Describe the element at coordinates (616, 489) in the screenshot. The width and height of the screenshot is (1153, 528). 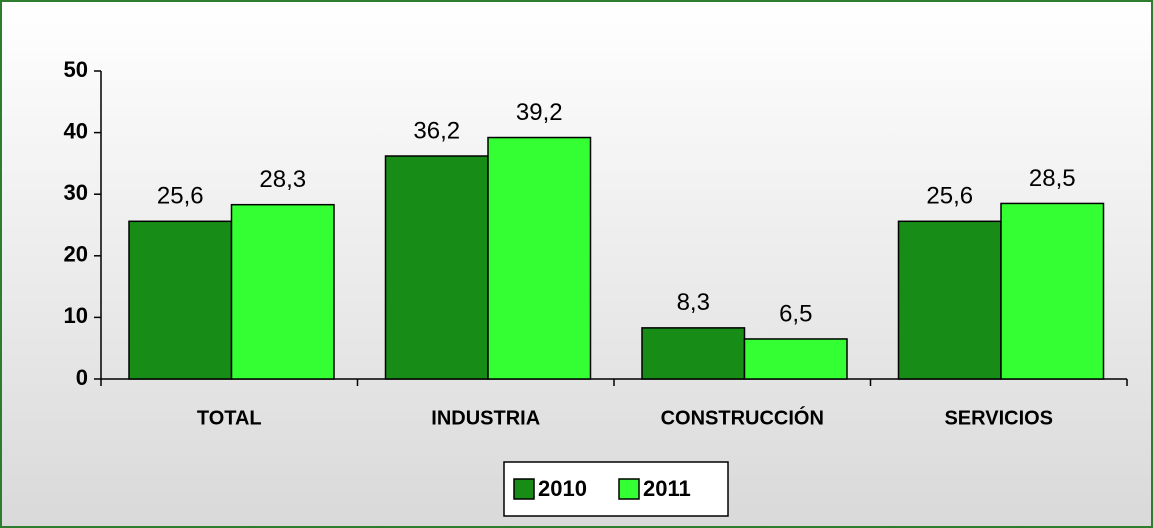
I see `legend-box` at that location.